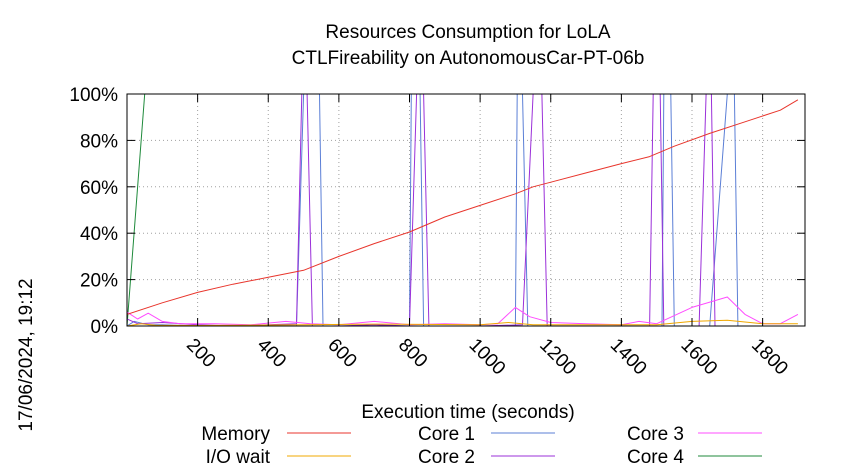 This screenshot has width=850, height=475. Describe the element at coordinates (446, 457) in the screenshot. I see `legend-label-core-2: Core 2` at that location.